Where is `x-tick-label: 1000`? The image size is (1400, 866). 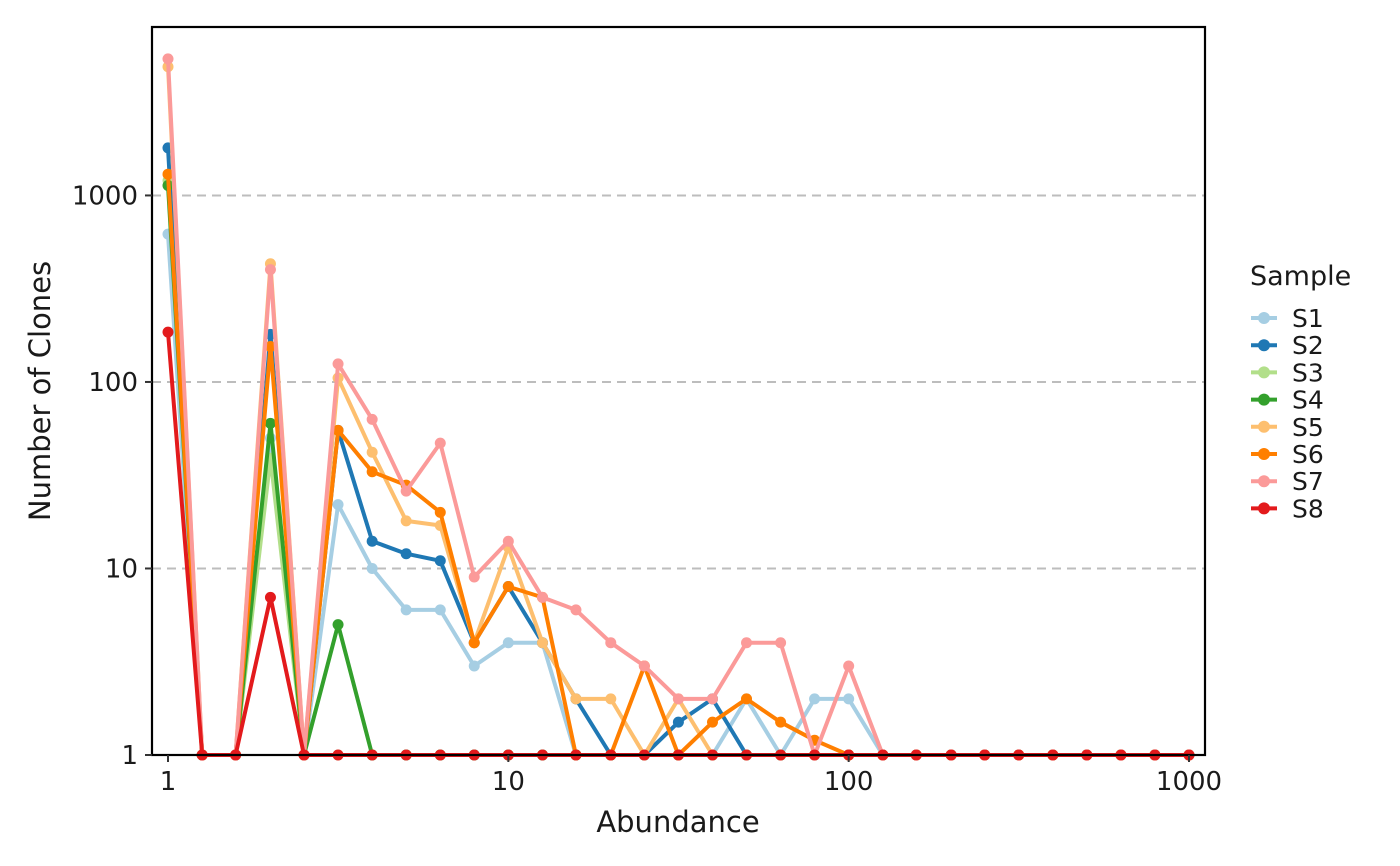 x-tick-label: 1000 is located at coordinates (1189, 782).